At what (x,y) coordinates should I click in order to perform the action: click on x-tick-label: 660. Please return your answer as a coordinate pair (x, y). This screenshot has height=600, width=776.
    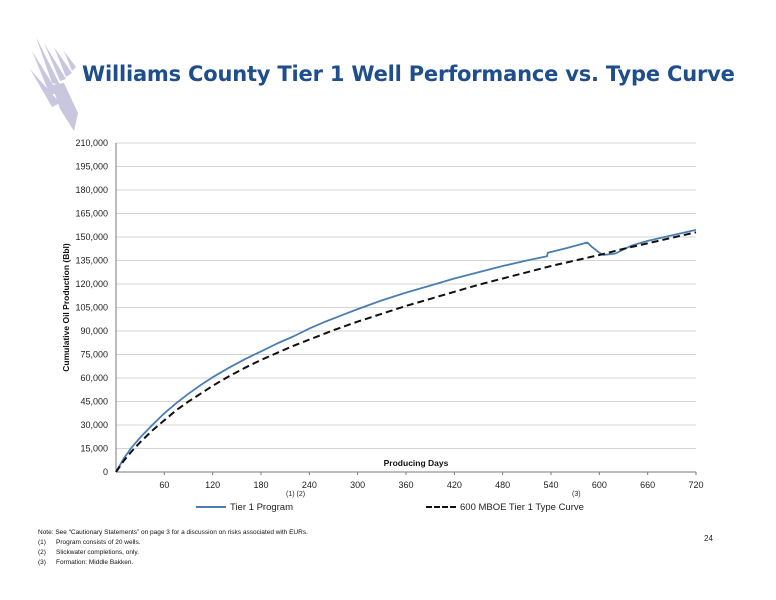
    Looking at the image, I should click on (647, 485).